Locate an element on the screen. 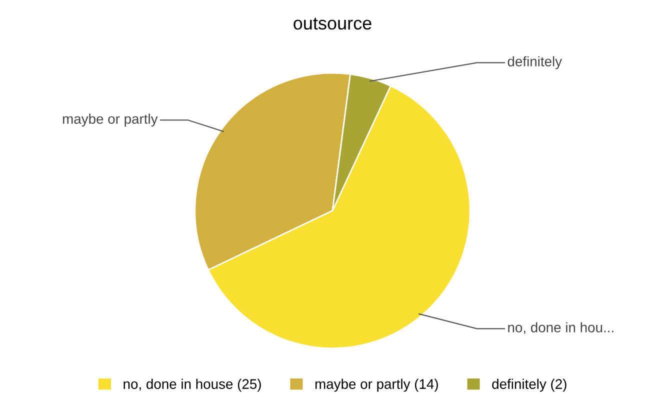 This screenshot has width=665, height=413. legend-label: no, done in house (25) is located at coordinates (192, 385).